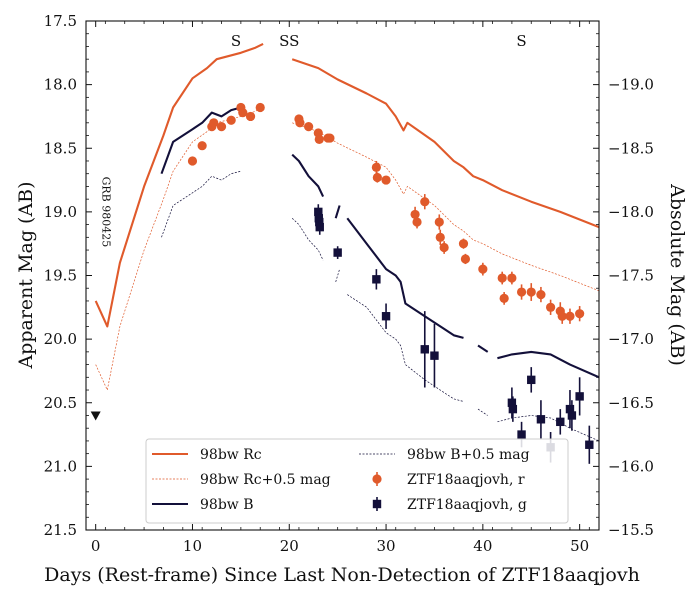  Describe the element at coordinates (631, 339) in the screenshot. I see `y-right-tick-label: −17.0` at that location.